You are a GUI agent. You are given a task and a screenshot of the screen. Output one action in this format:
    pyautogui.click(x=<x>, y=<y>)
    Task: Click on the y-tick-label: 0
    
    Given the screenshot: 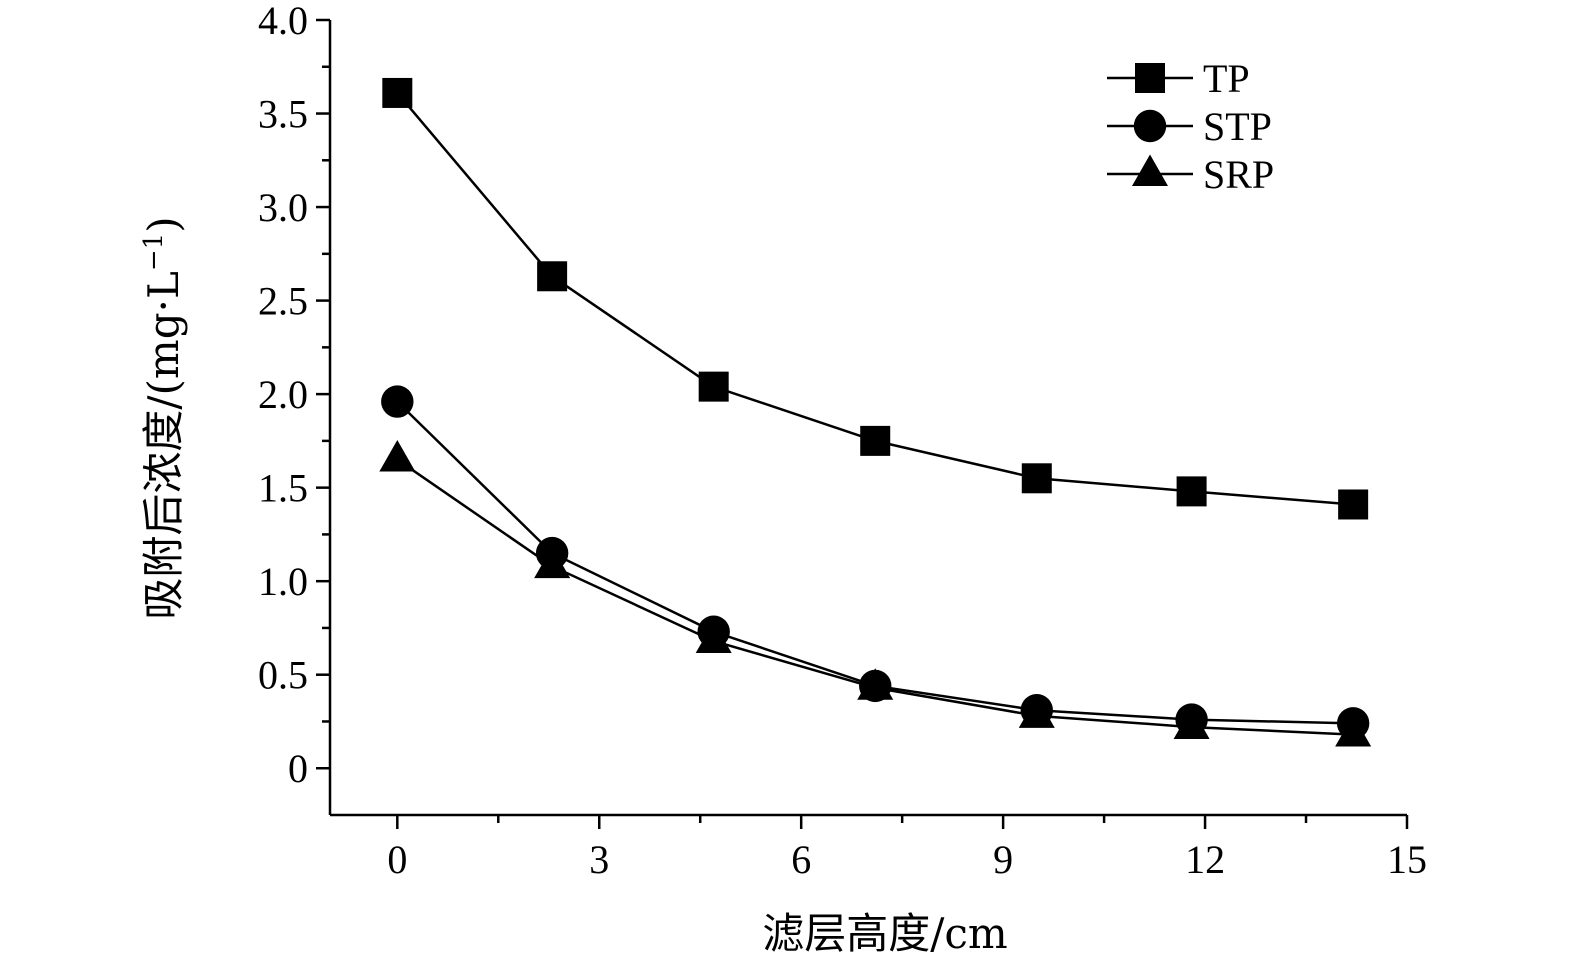 What is the action you would take?
    pyautogui.click(x=298, y=768)
    